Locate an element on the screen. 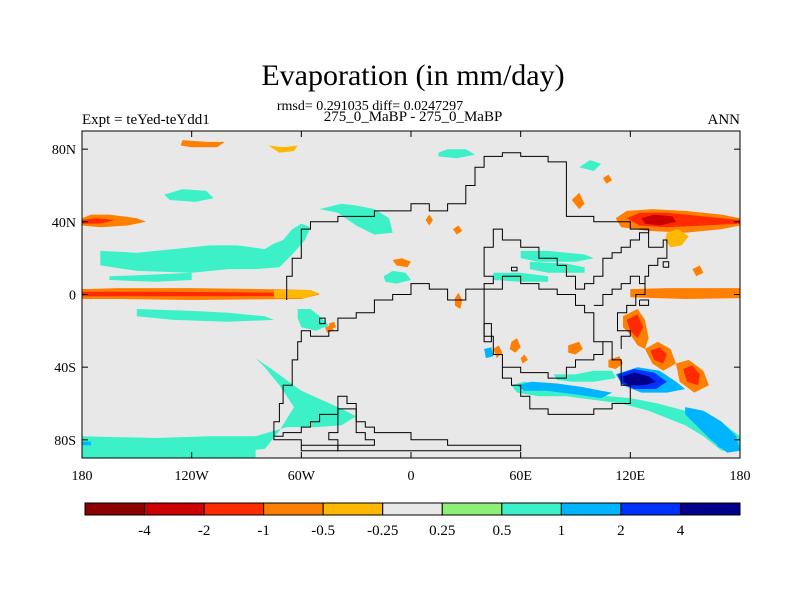 Image resolution: width=800 pixels, height=600 pixels. y-tick-label: 0 is located at coordinates (72, 296).